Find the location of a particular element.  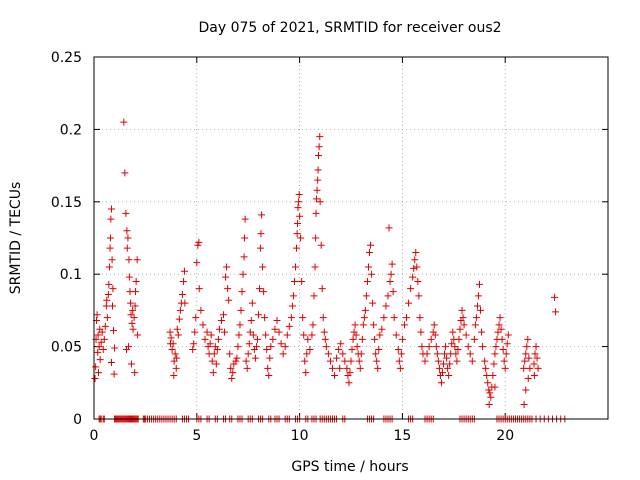

x-tick-label: 15 is located at coordinates (402, 436).